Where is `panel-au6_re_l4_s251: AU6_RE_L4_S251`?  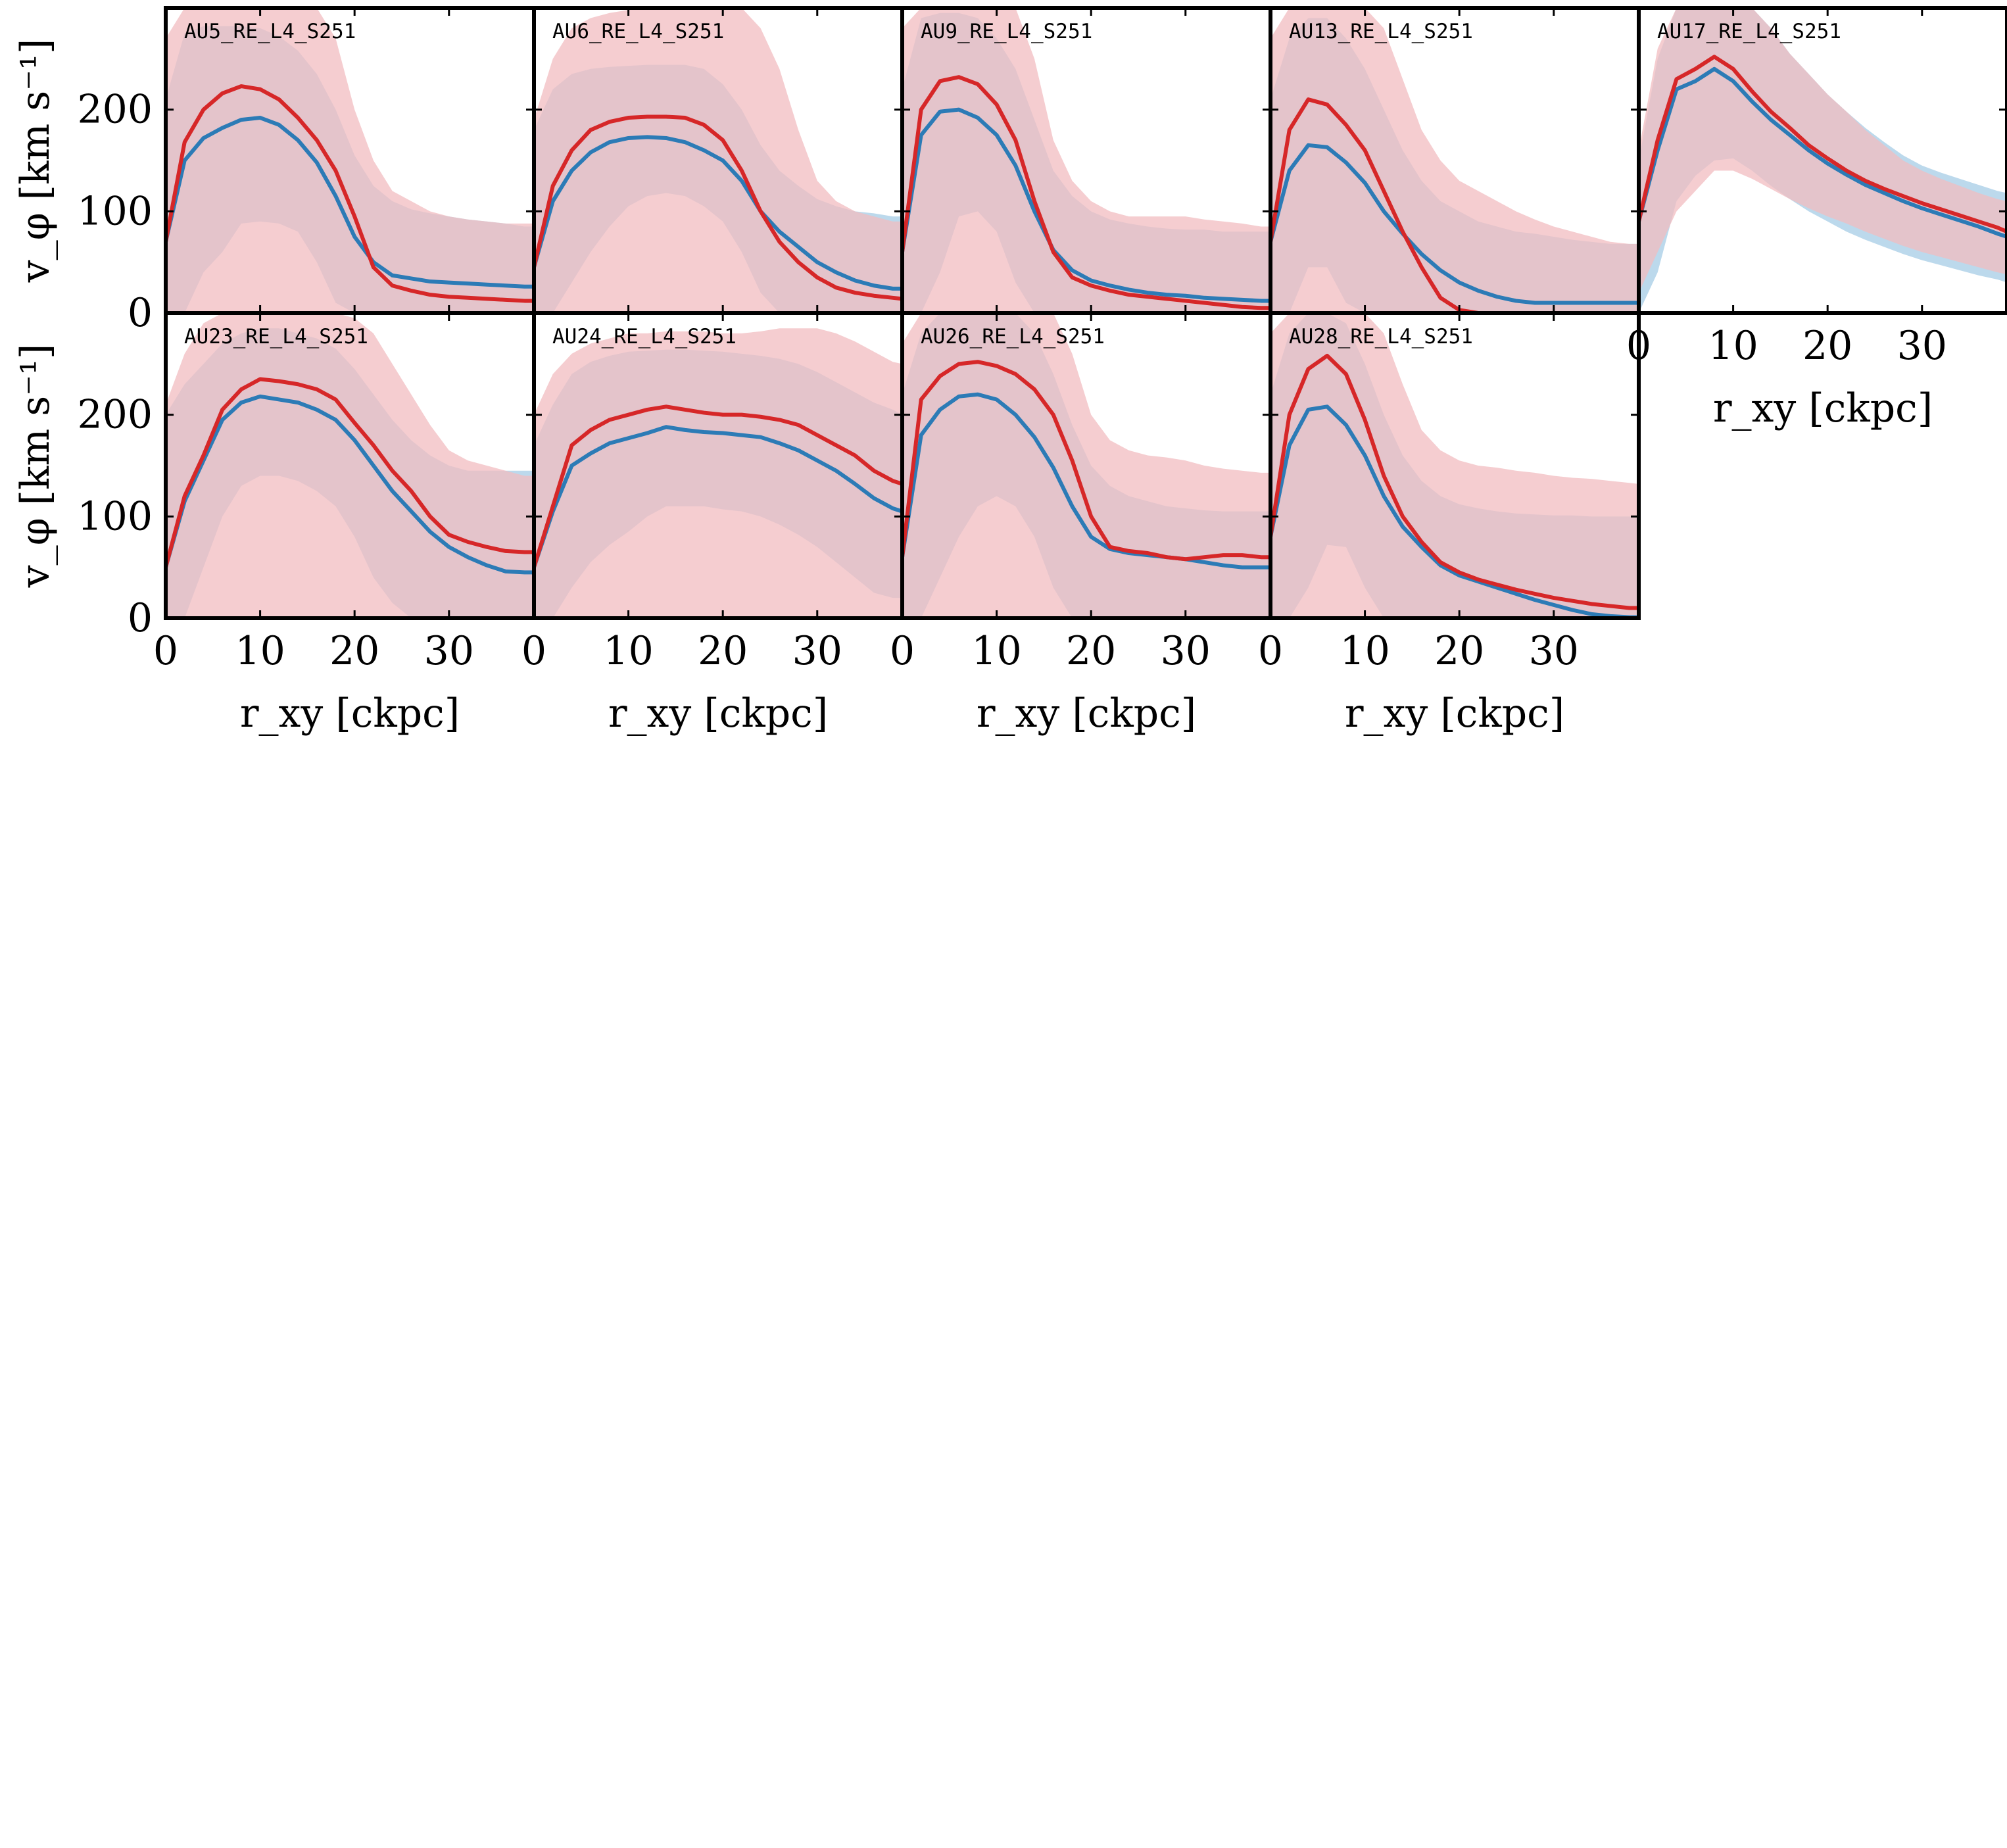 panel-au6_re_l4_s251: AU6_RE_L4_S251 is located at coordinates (718, 160).